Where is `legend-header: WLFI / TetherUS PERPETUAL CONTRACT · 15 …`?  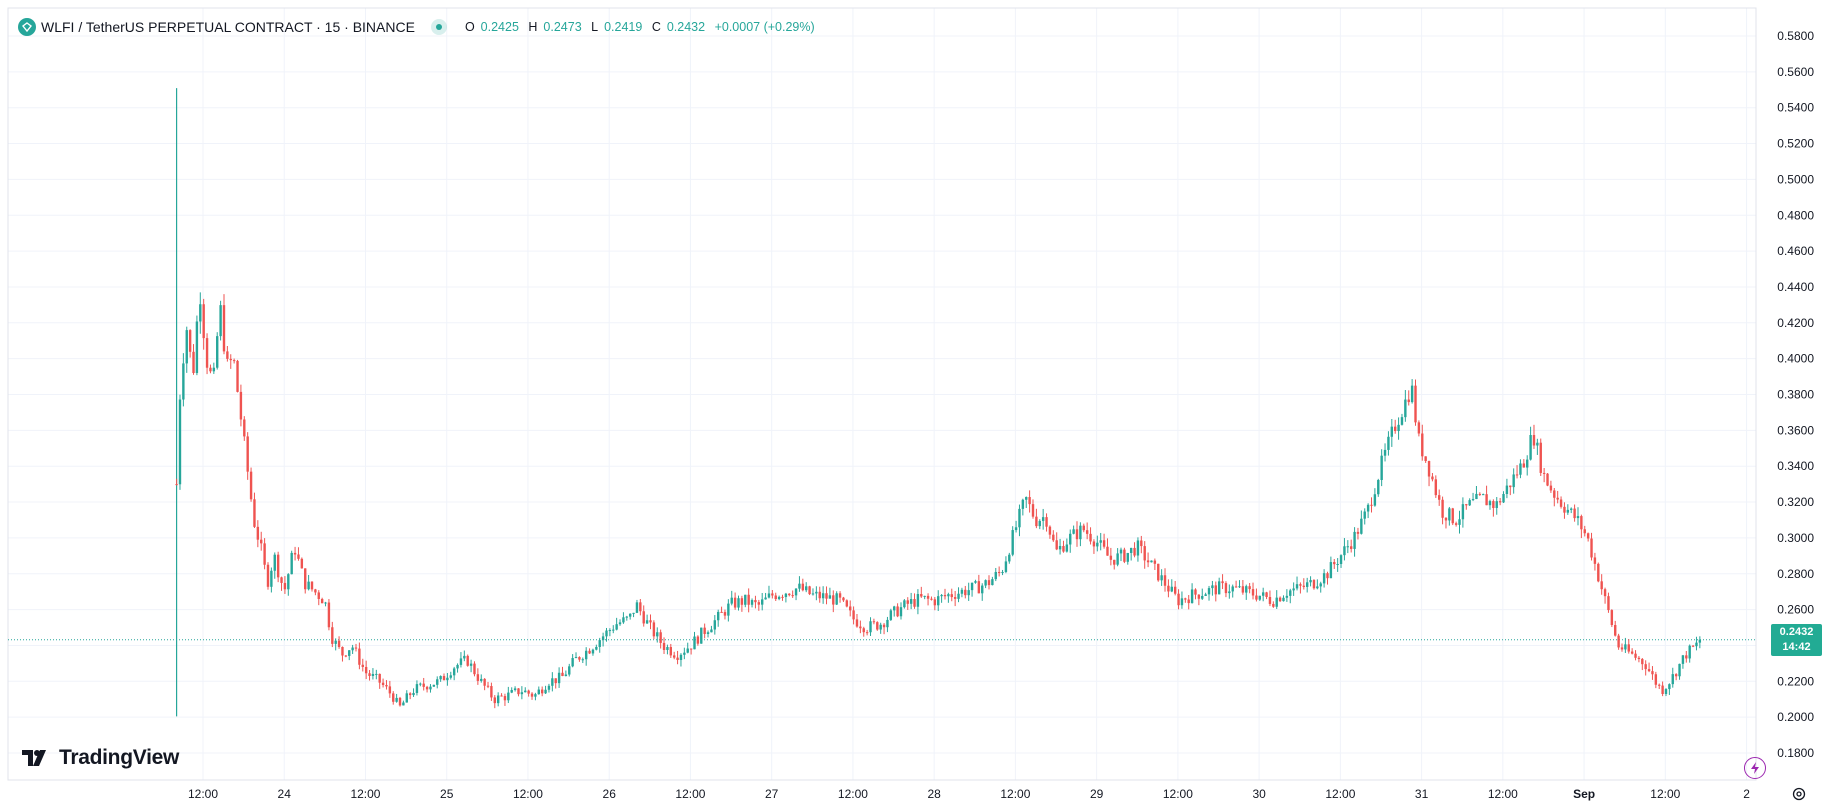
legend-header: WLFI / TetherUS PERPETUAL CONTRACT · 15 … is located at coordinates (416, 27).